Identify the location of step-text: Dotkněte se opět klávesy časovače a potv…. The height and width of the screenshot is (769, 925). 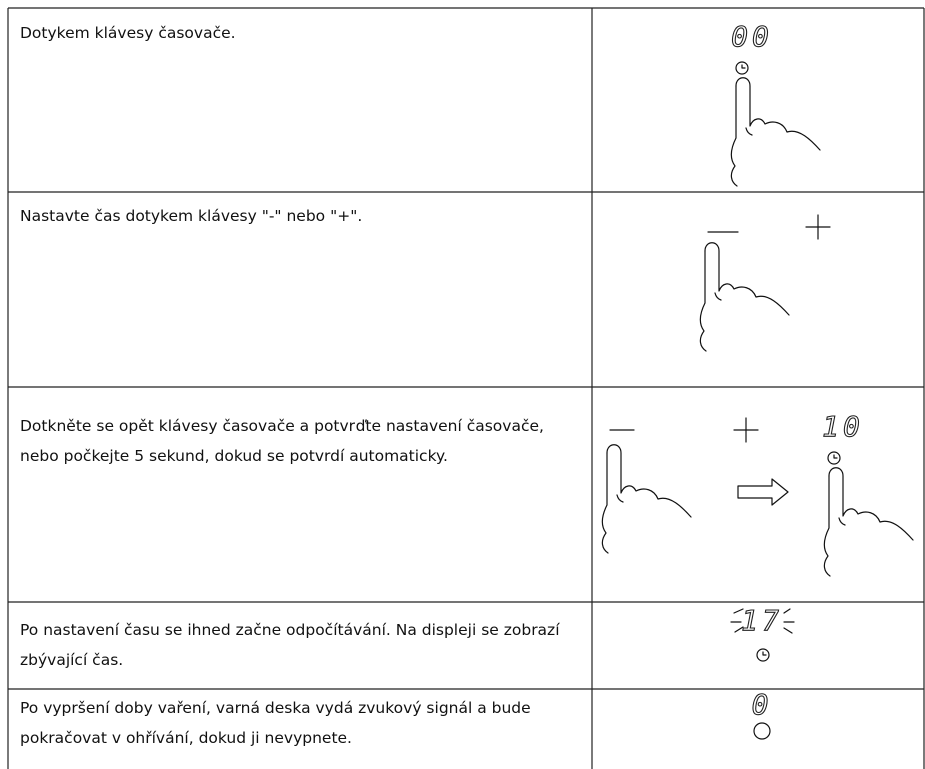
(282, 441).